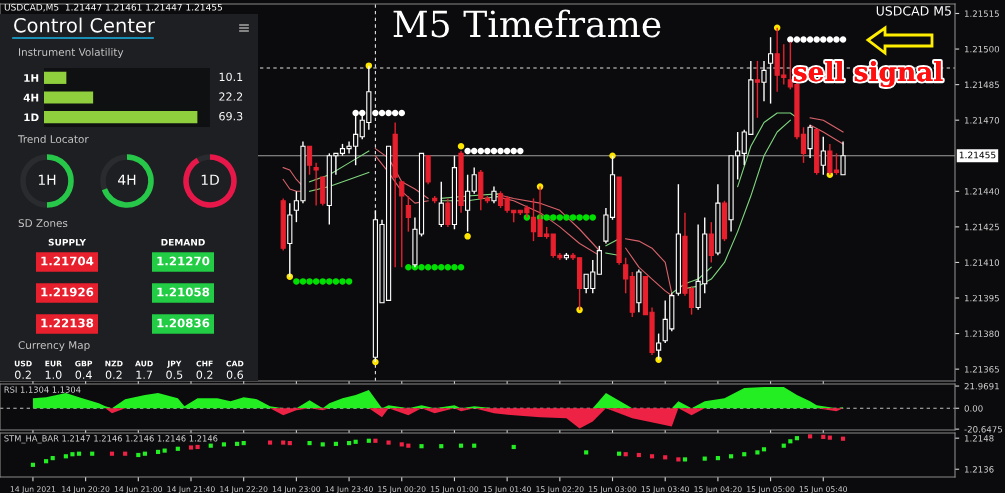 This screenshot has height=493, width=1005. I want to click on y-tick-label: 1.21380, so click(982, 333).